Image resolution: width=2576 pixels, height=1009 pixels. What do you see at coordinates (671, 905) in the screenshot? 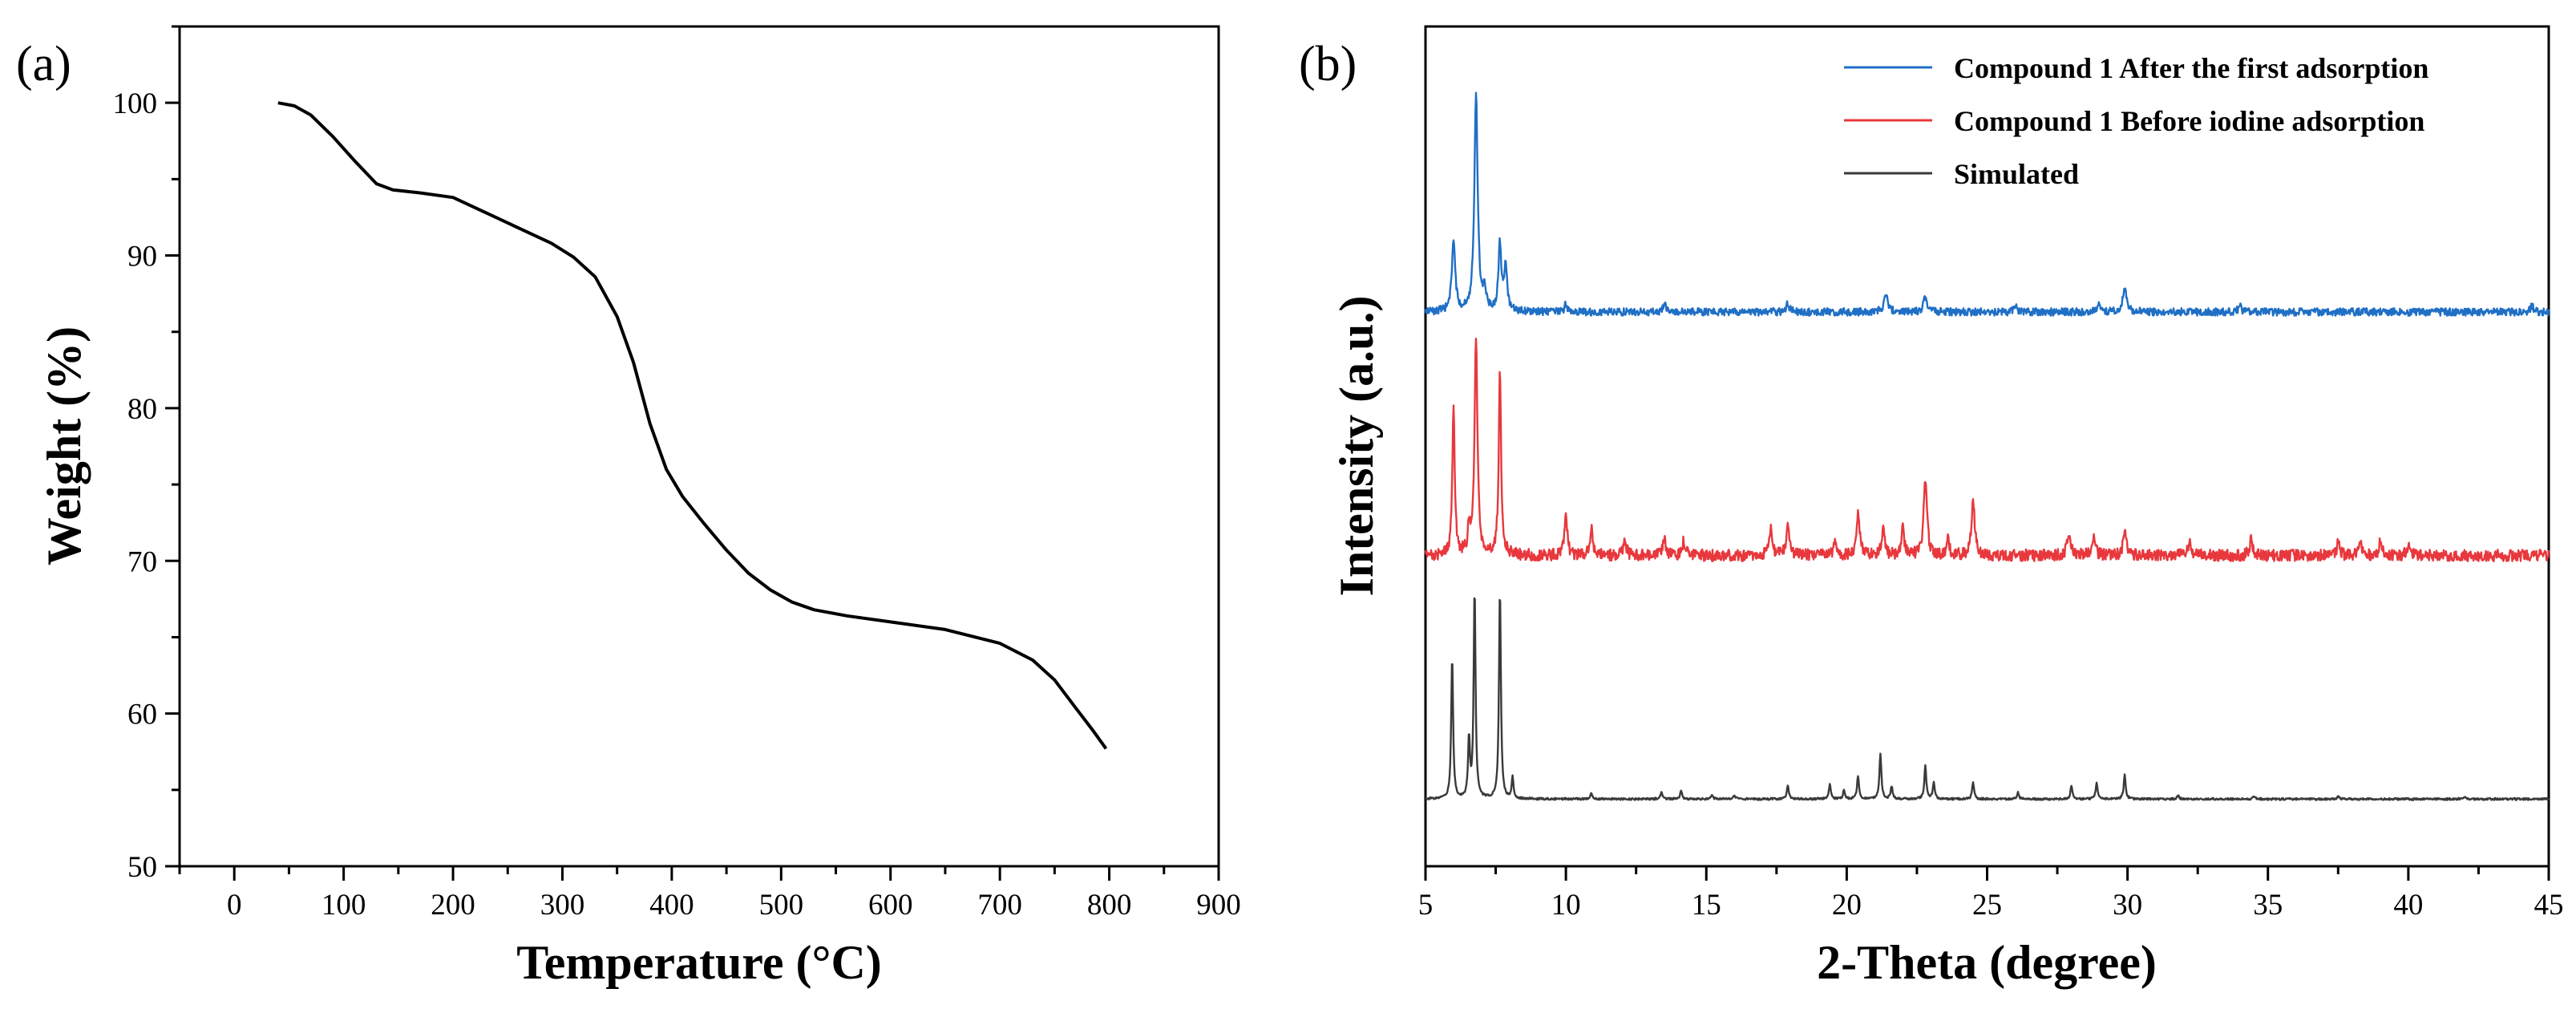
I see `tga-x-tick-label: 400` at bounding box center [671, 905].